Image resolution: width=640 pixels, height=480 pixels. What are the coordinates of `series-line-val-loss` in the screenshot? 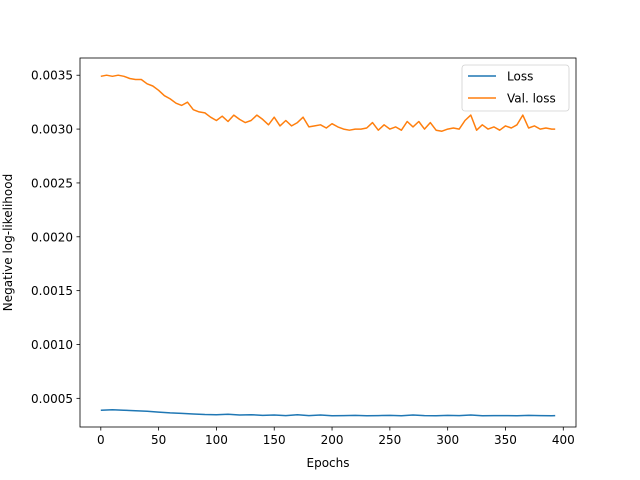 It's located at (328, 103).